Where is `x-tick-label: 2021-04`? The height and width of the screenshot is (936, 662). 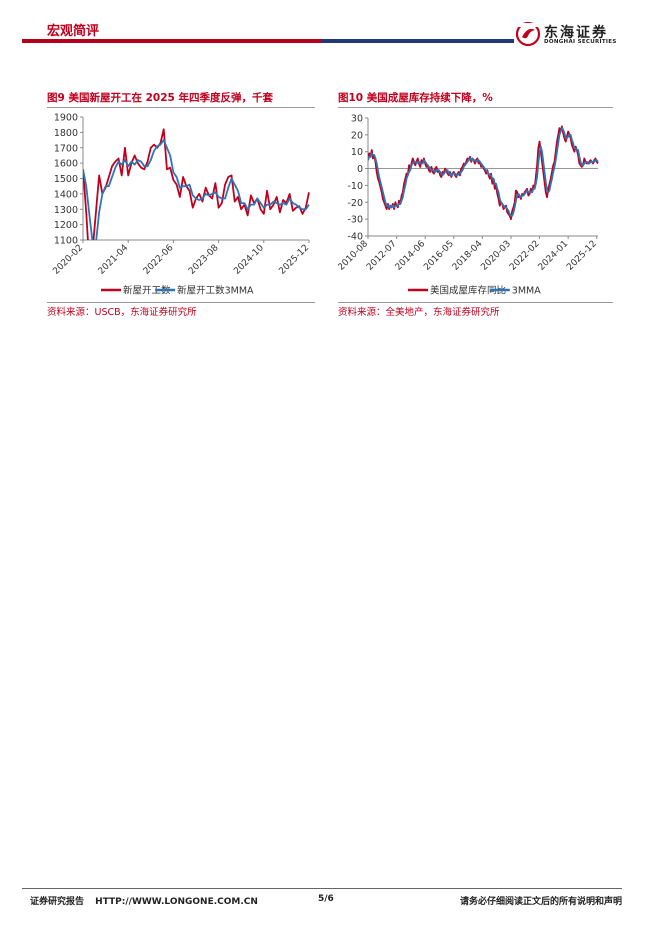 x-tick-label: 2021-04 is located at coordinates (114, 260).